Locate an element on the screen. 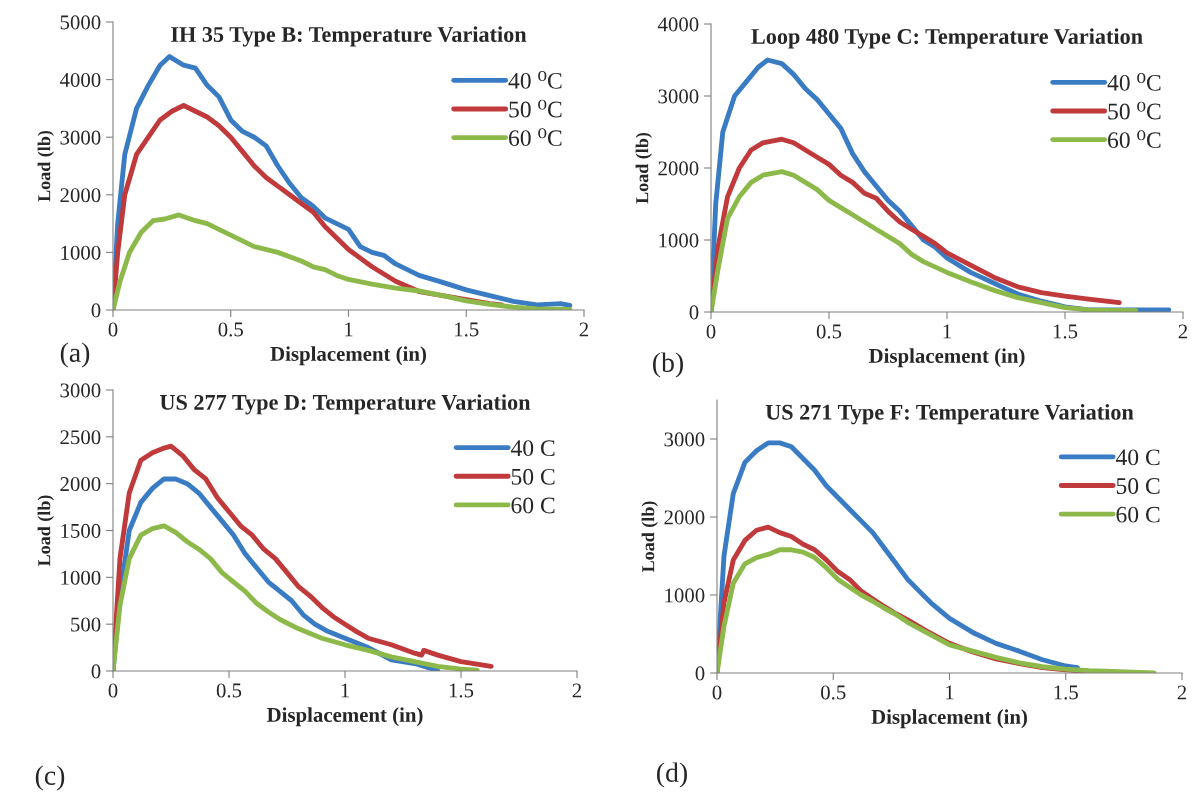 This screenshot has height=798, width=1201. chart-title: US 277 Type D: Temperature Variation is located at coordinates (345, 404).